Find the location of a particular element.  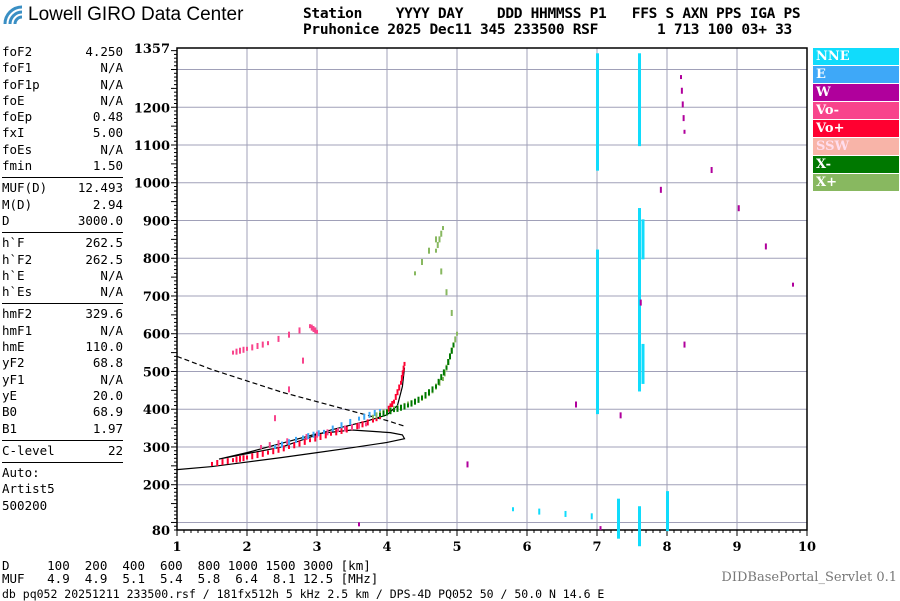

param-name: yF1 is located at coordinates (13, 379).